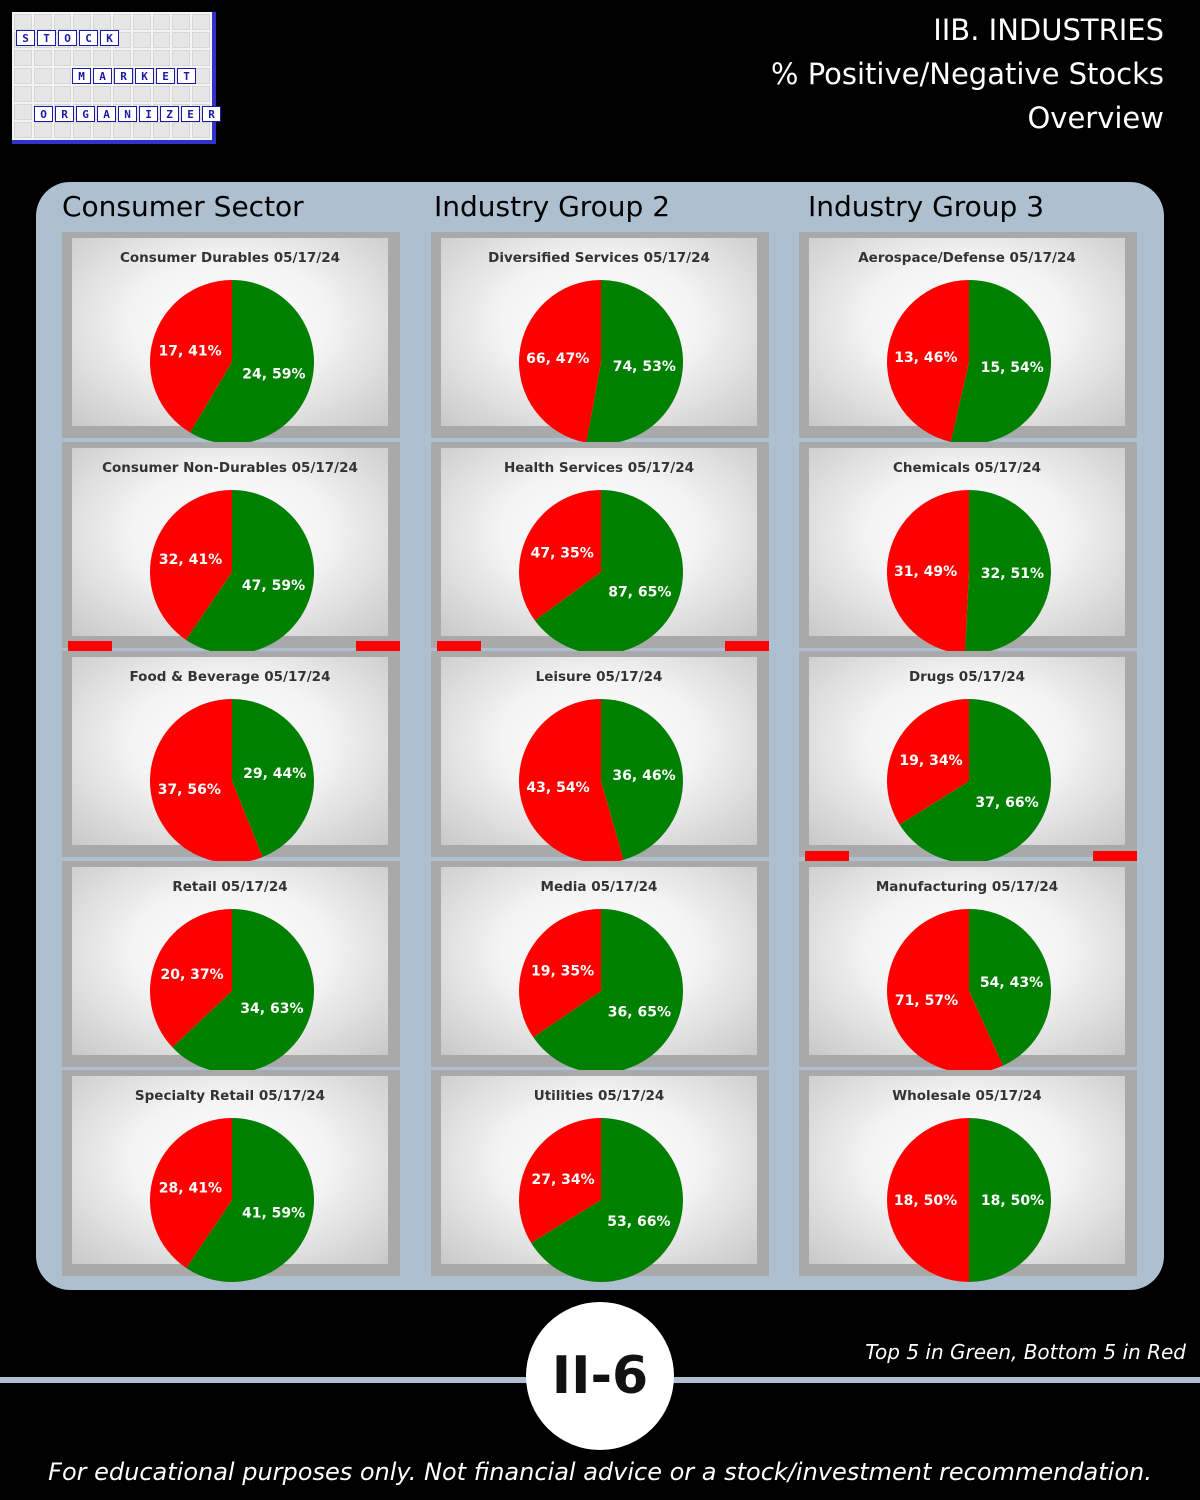 This screenshot has width=1200, height=1500. I want to click on pie-chart-tile: Manufacturing 05/17/24 54, 43% 71, 57%, so click(968, 967).